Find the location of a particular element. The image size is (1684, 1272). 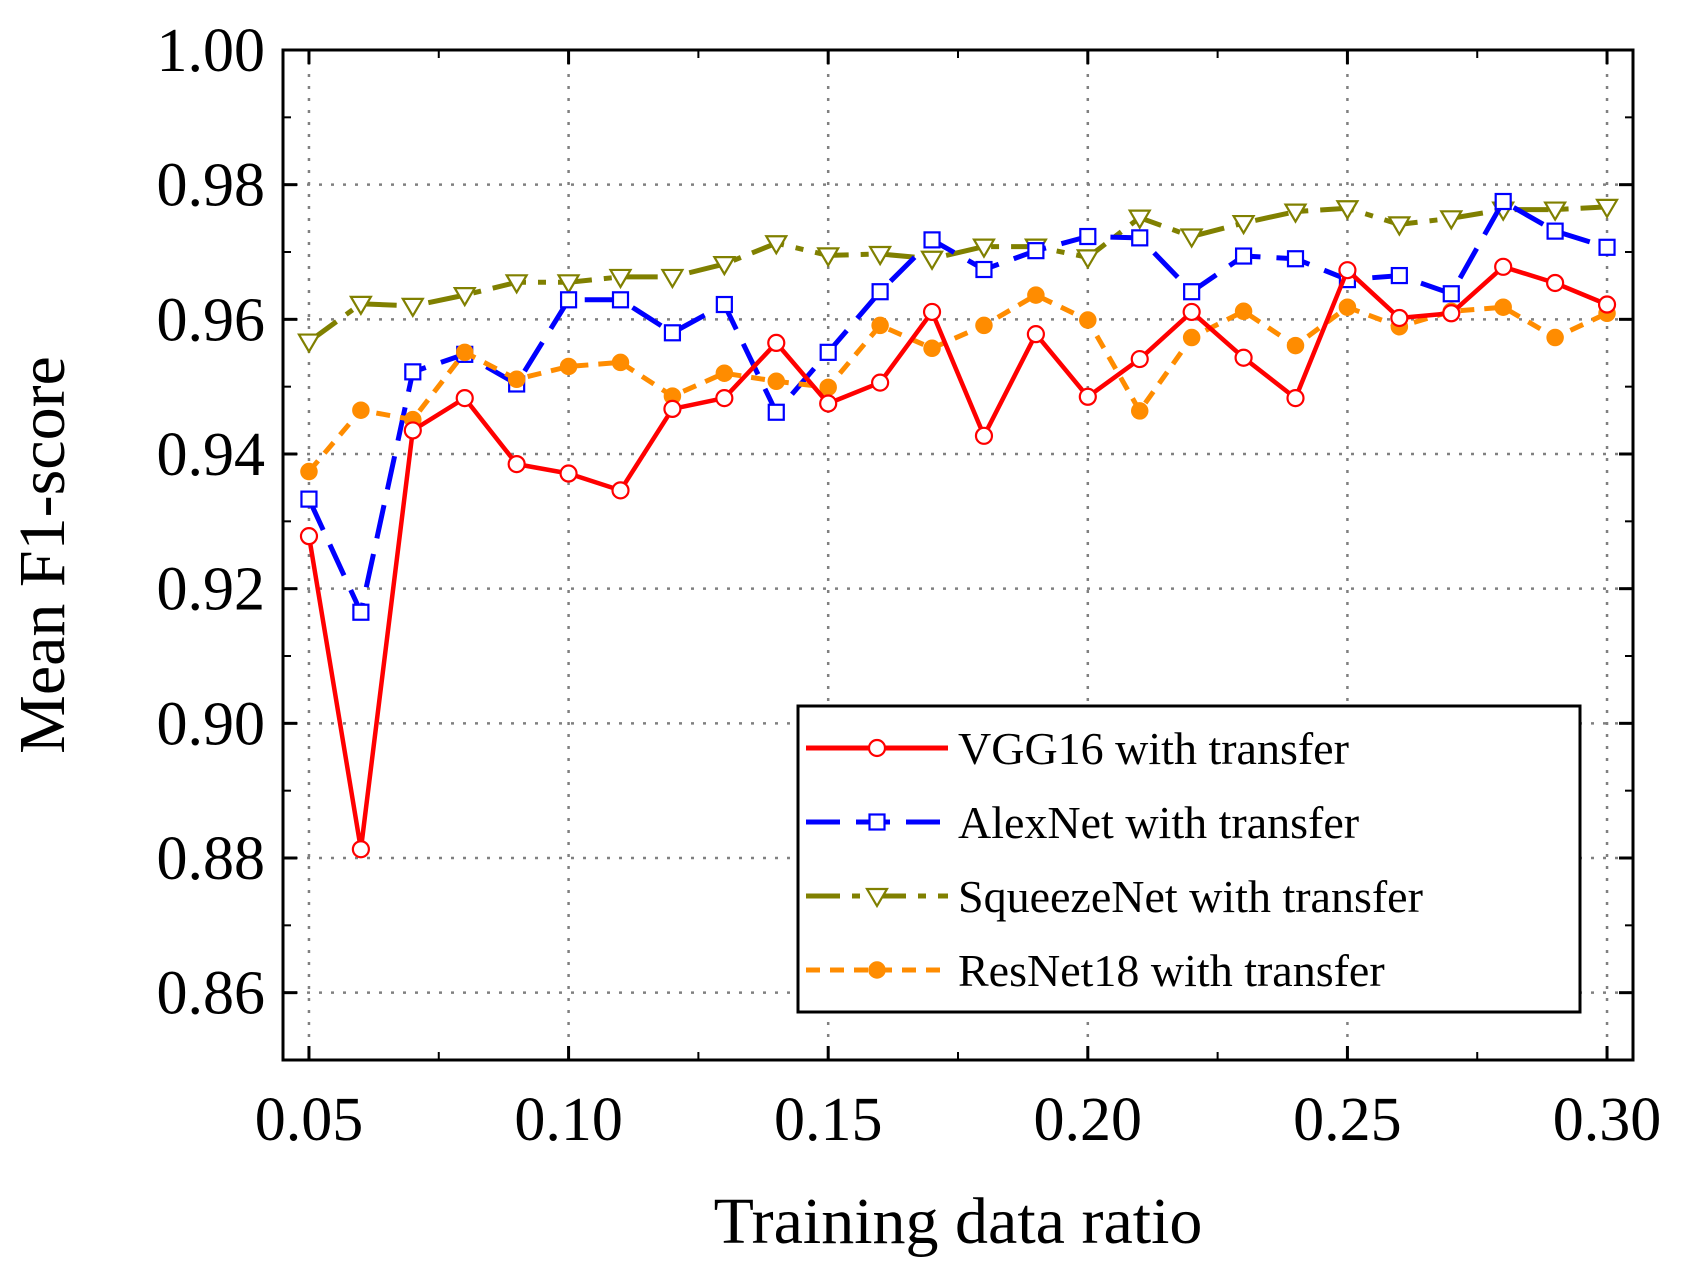

series-squeezenet is located at coordinates (958, 276).